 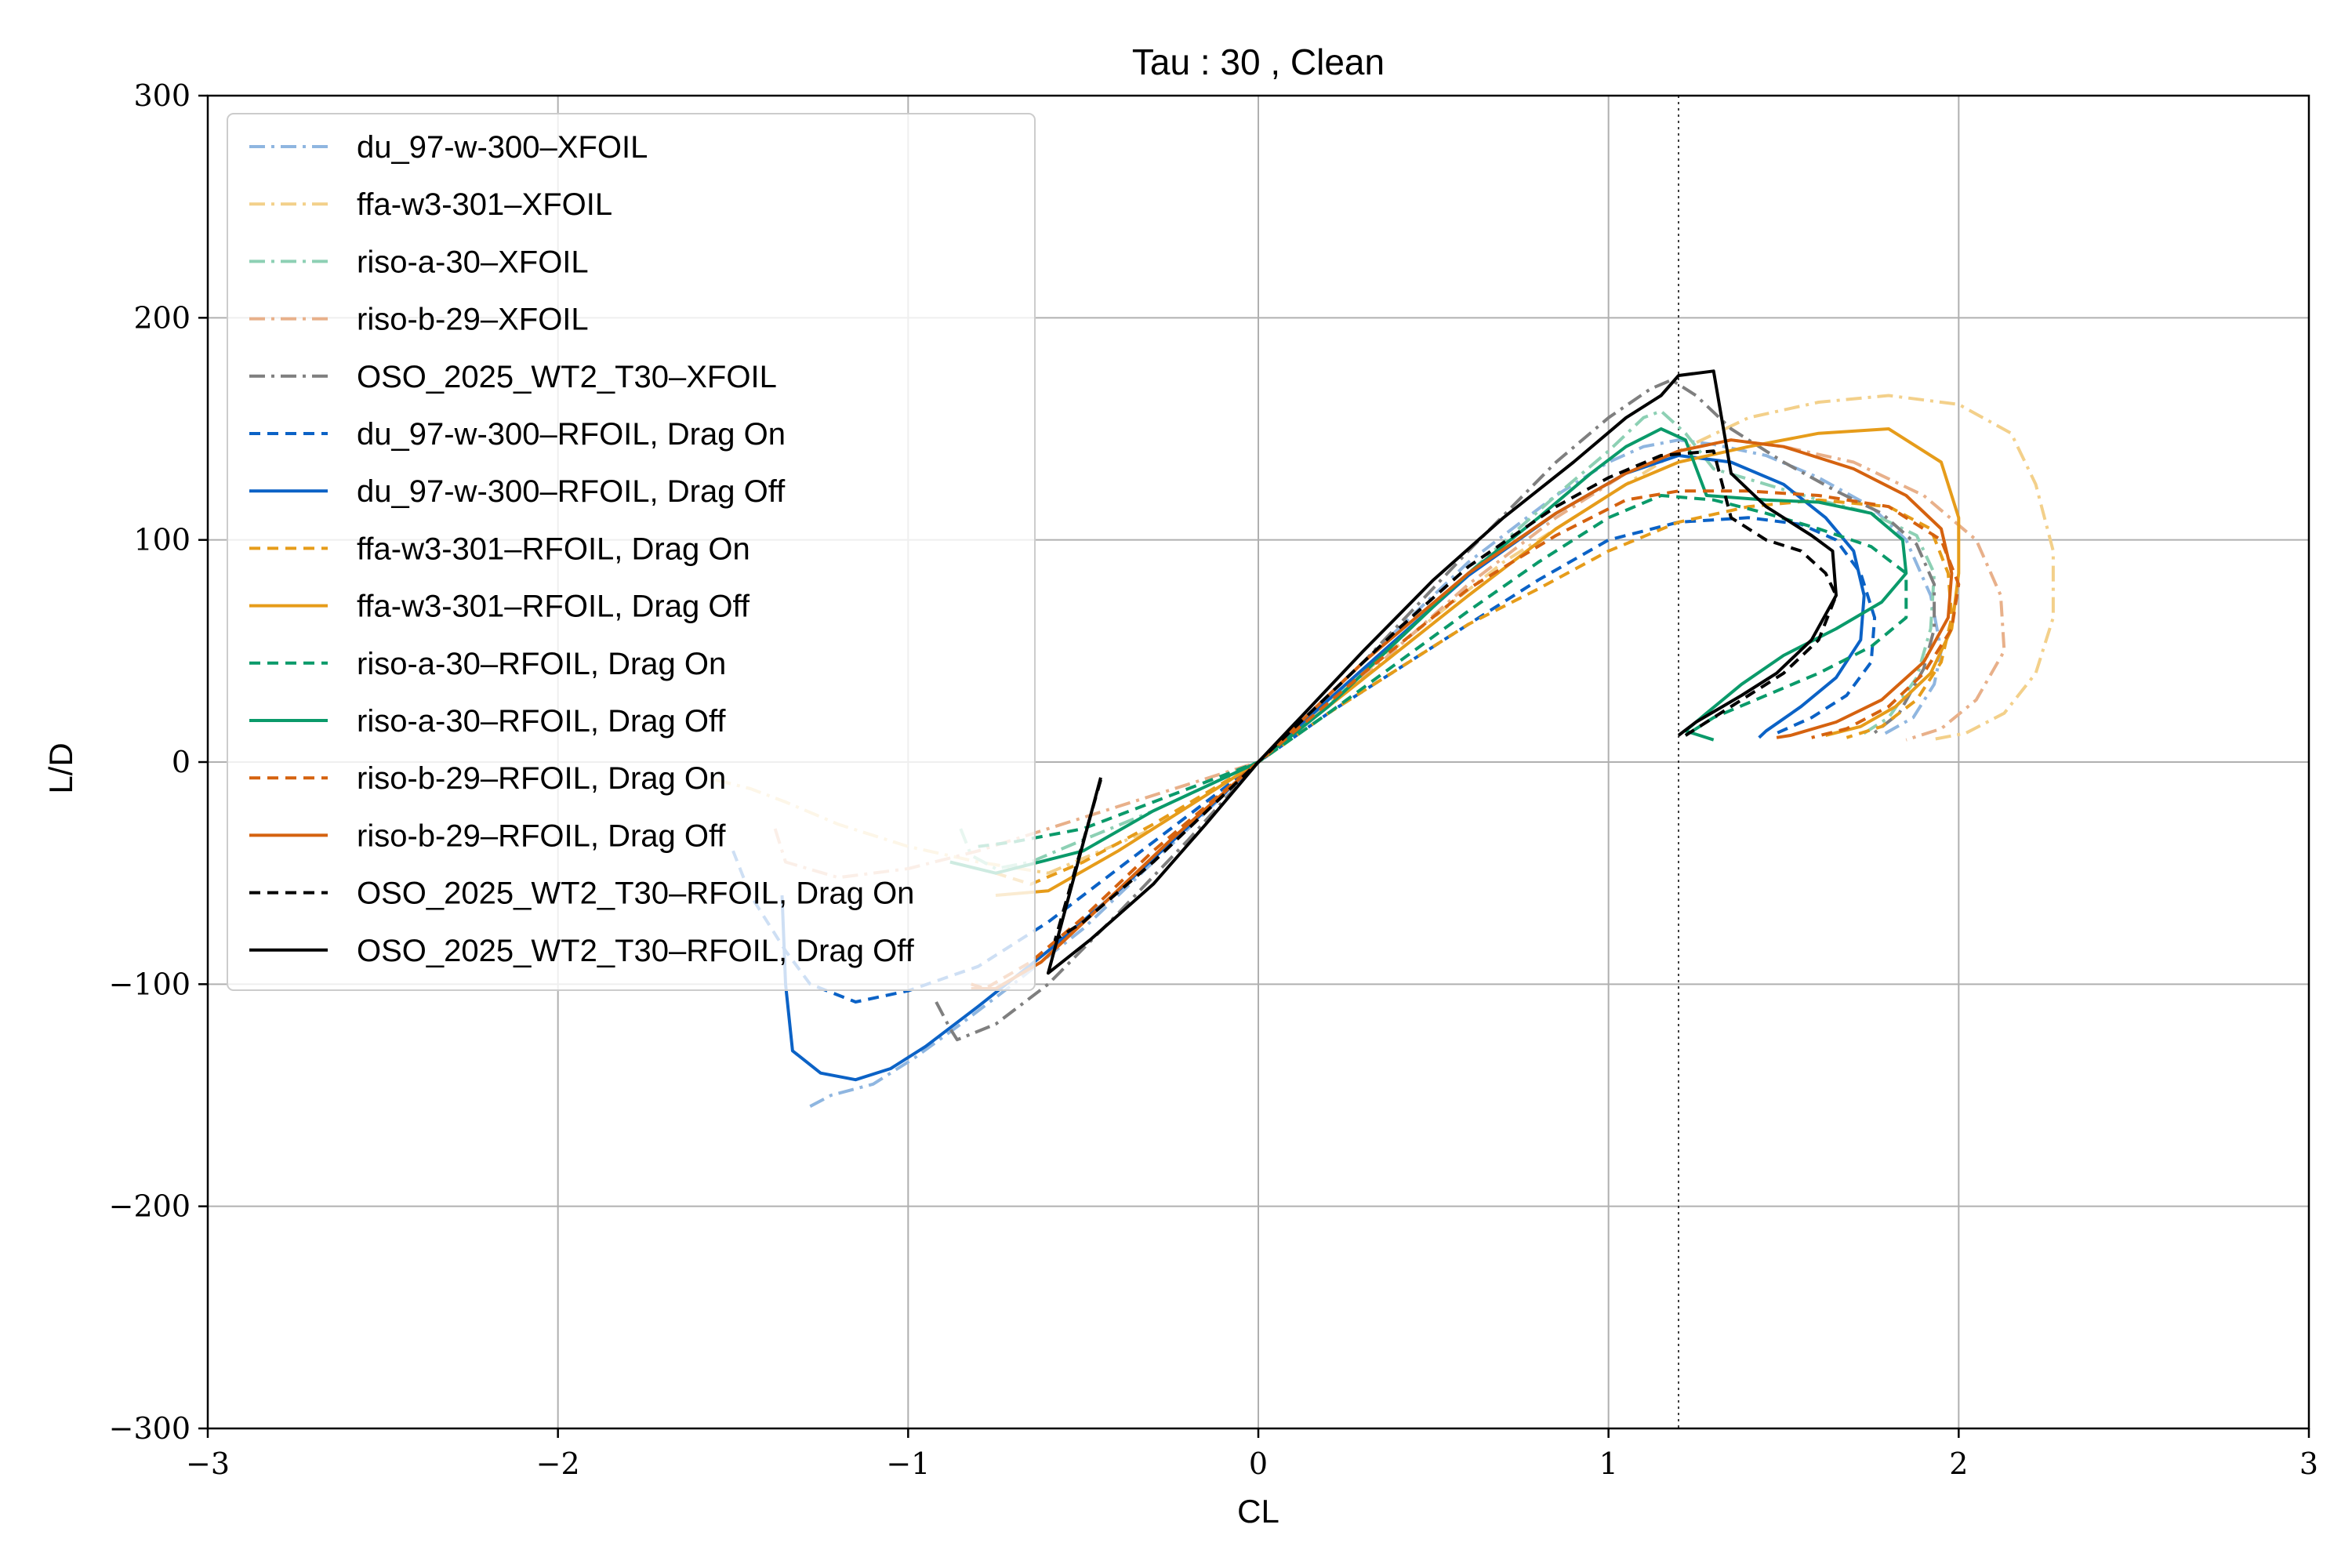 What do you see at coordinates (502, 147) in the screenshot?
I see `legend-label: du_97-w-300–XFOIL` at bounding box center [502, 147].